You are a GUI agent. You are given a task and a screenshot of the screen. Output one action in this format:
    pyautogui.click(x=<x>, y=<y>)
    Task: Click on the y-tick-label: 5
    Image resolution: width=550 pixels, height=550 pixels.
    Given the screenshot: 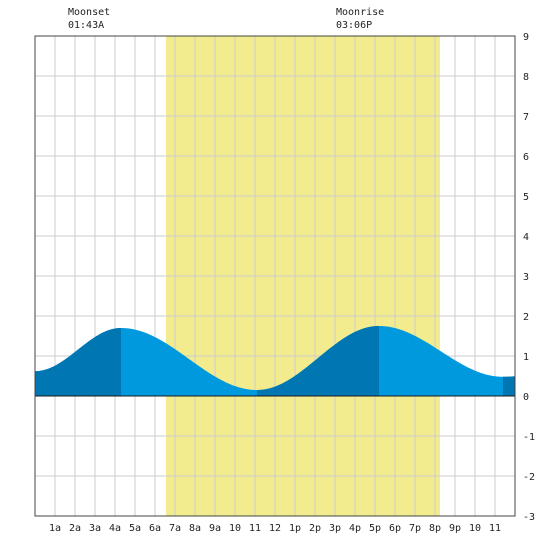 What is the action you would take?
    pyautogui.click(x=526, y=197)
    